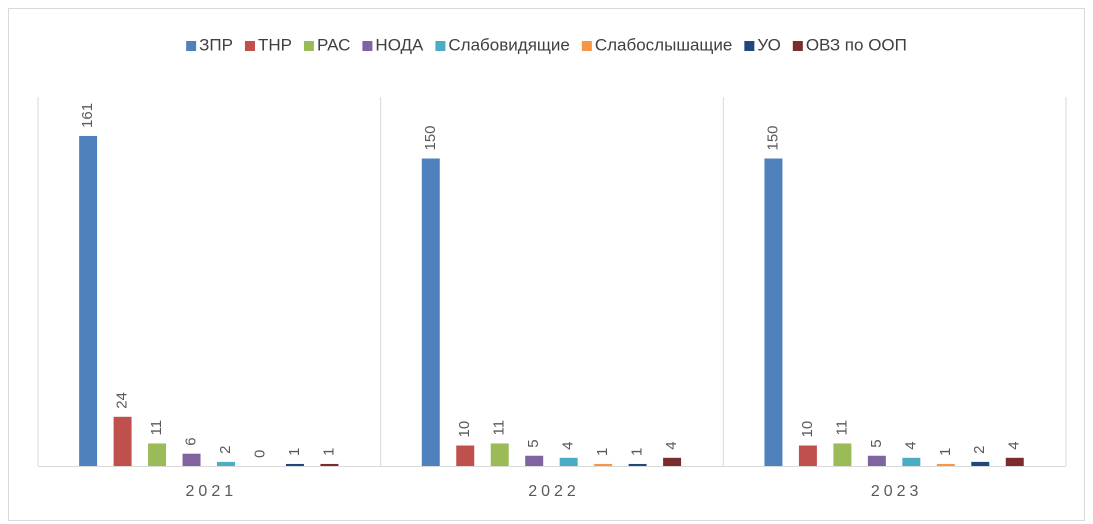 This screenshot has width=1093, height=524. What do you see at coordinates (333, 44) in the screenshot?
I see `legend-label: РАС` at bounding box center [333, 44].